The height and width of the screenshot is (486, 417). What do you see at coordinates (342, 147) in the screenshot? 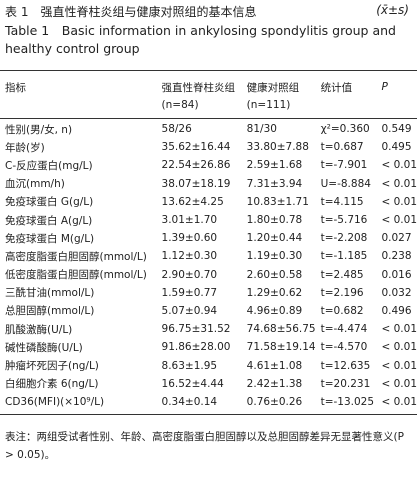
I see `cell: t=0.687` at bounding box center [342, 147].